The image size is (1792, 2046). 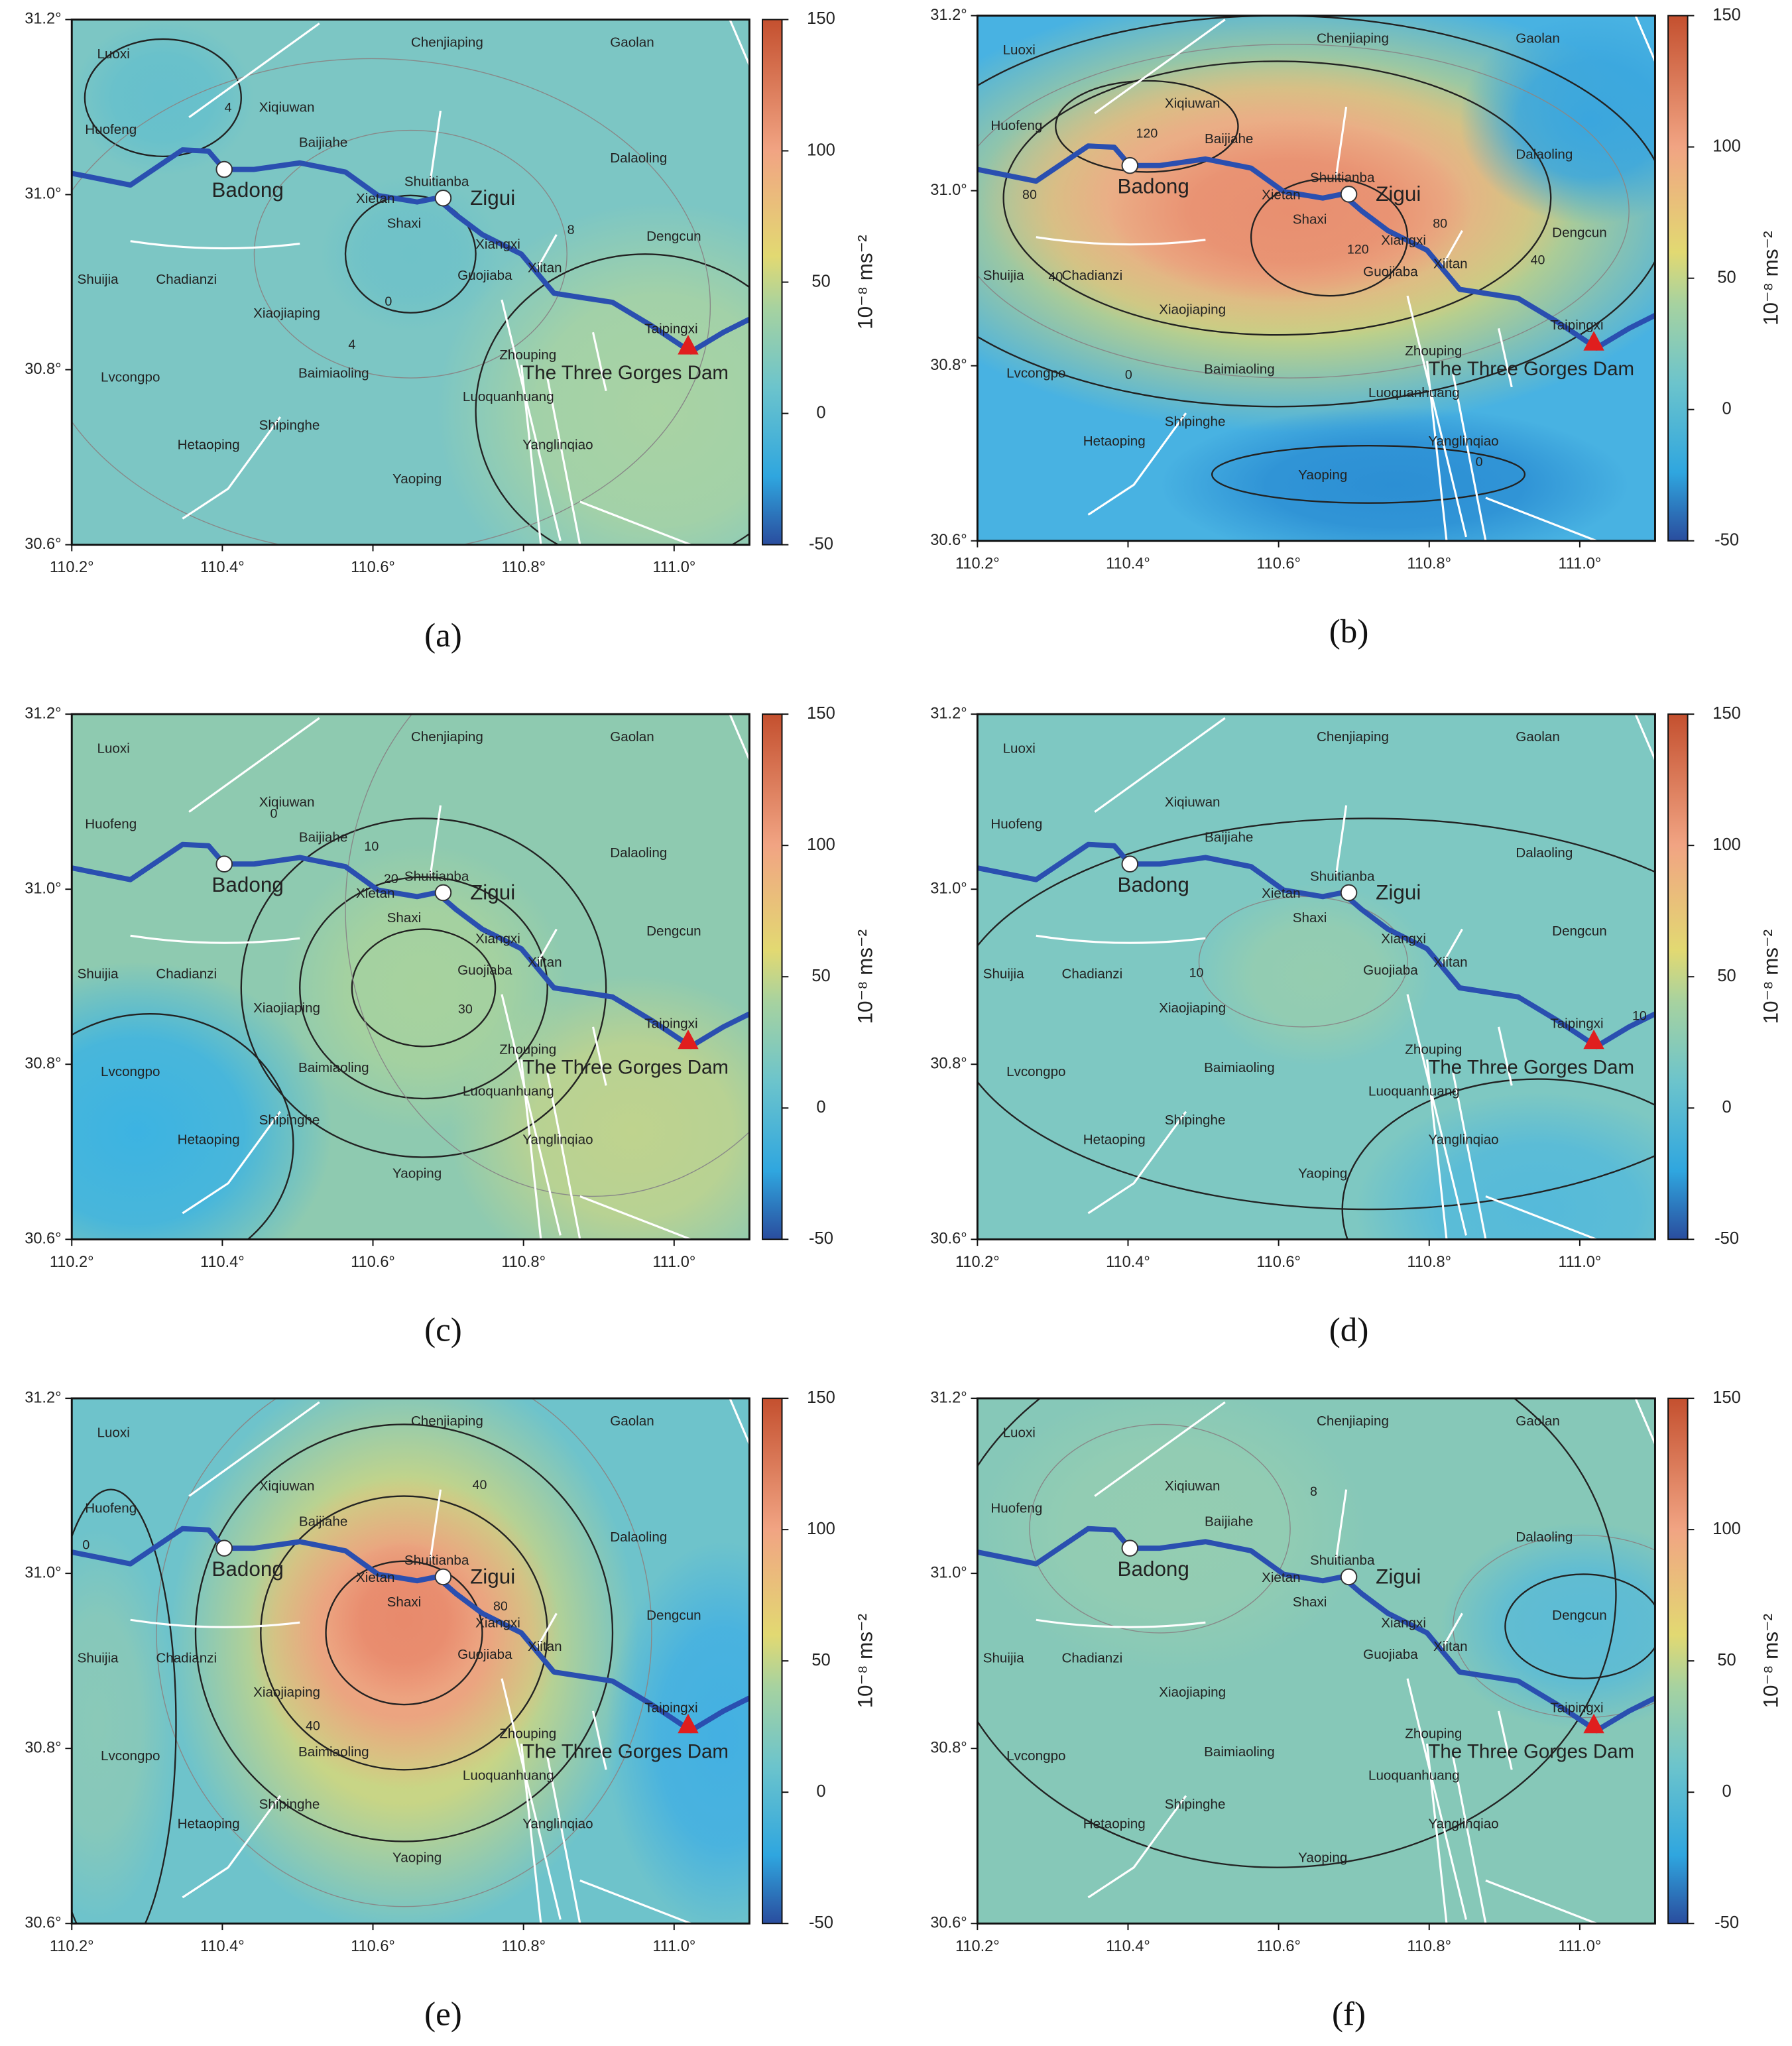 What do you see at coordinates (443, 198) in the screenshot?
I see `city-marker` at bounding box center [443, 198].